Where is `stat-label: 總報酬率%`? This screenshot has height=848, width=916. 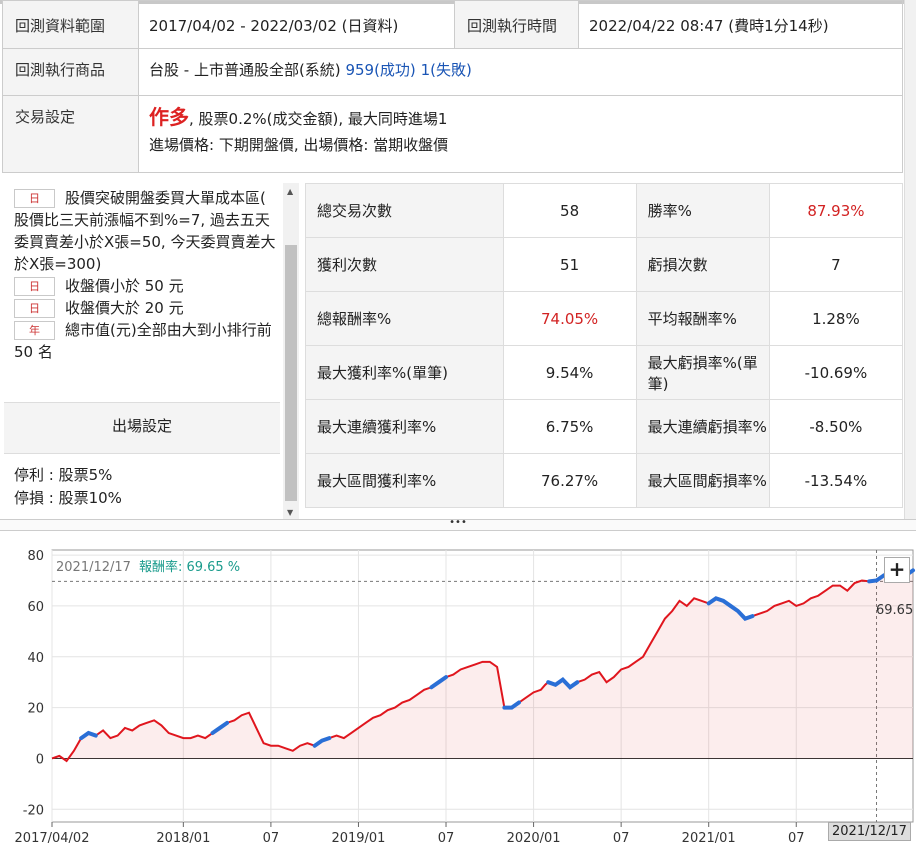 stat-label: 總報酬率% is located at coordinates (404, 318).